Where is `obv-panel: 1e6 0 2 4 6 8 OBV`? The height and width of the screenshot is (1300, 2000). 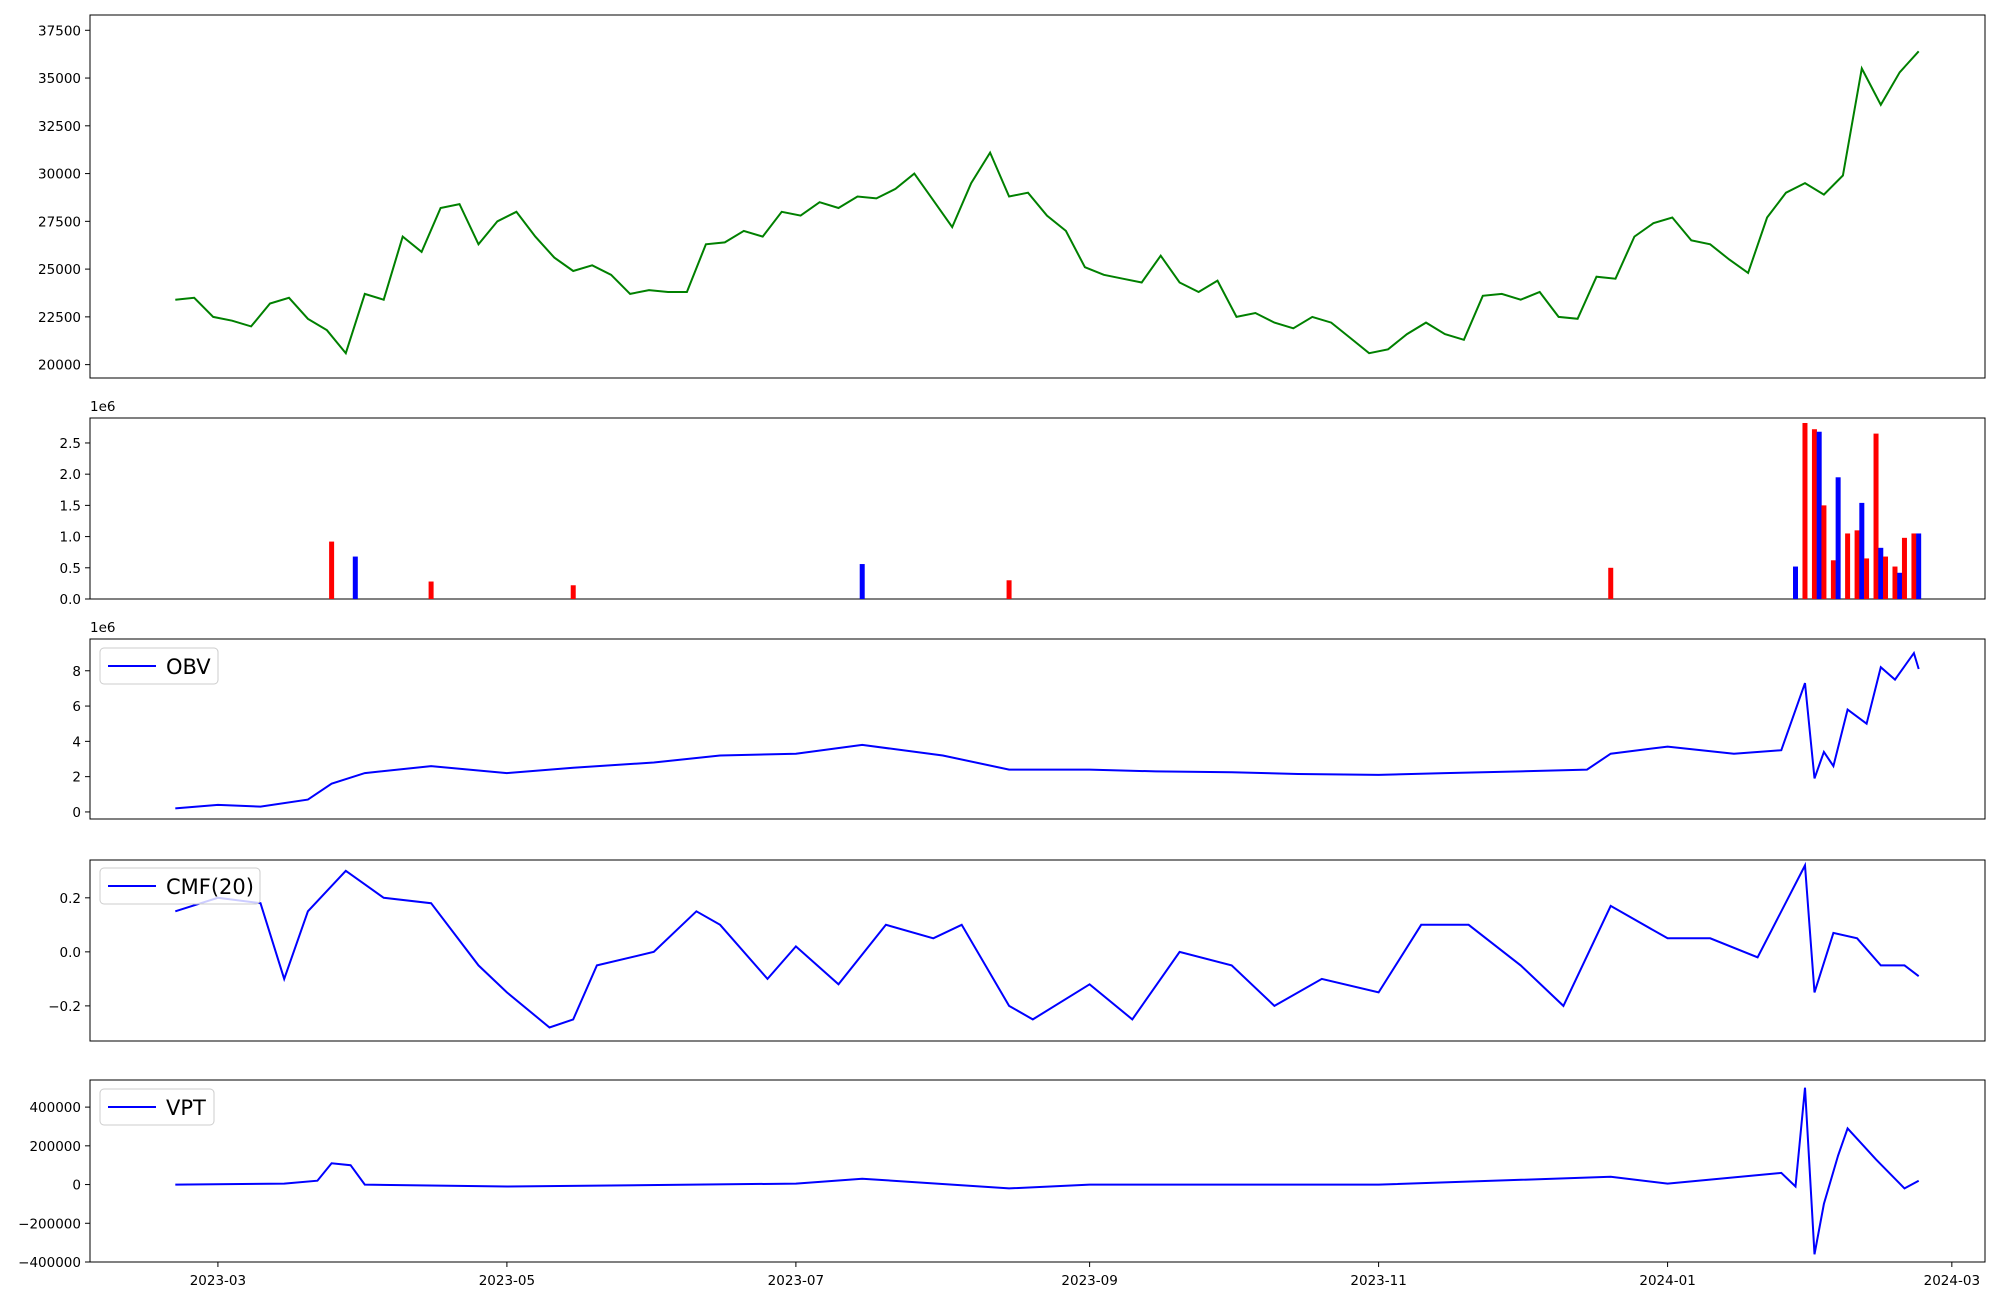 obv-panel: 1e6 0 2 4 6 8 OBV is located at coordinates (1029, 720).